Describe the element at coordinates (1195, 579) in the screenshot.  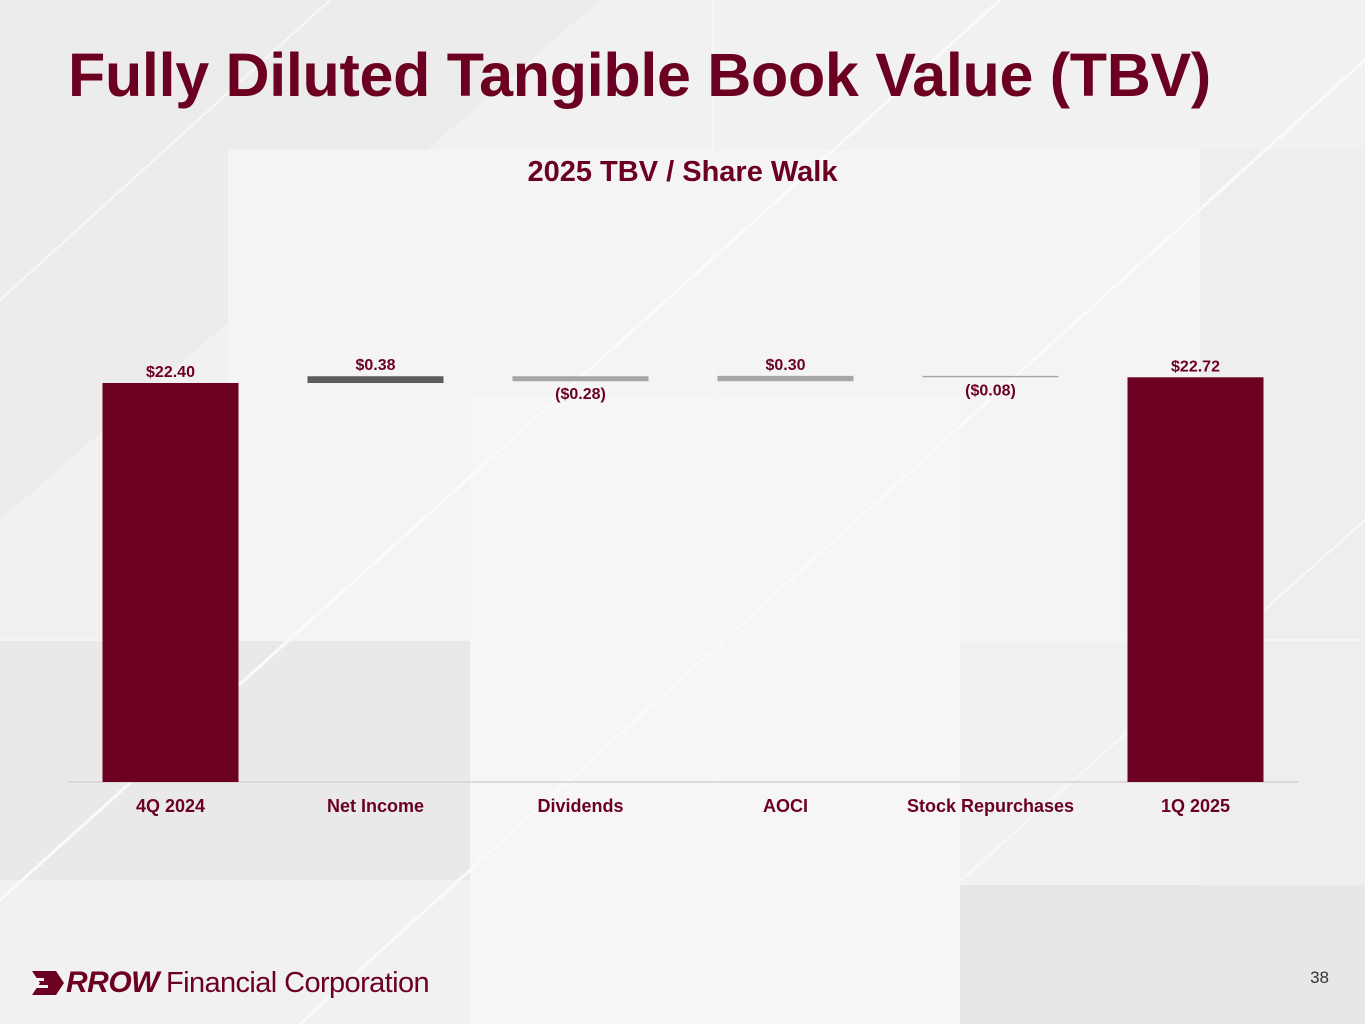
I see `bar-1q-2025` at that location.